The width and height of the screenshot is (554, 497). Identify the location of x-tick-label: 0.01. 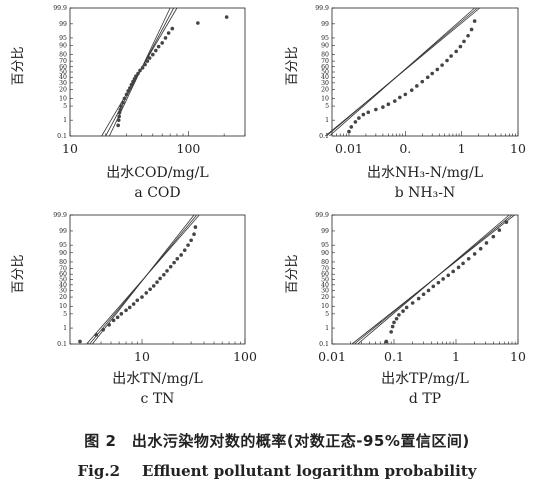
(349, 148).